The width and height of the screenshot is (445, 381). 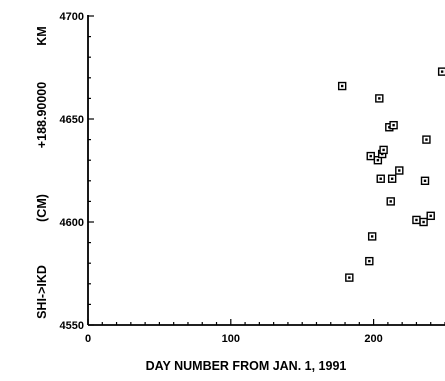 I want to click on y-axis-label-part: KM, so click(x=42, y=35).